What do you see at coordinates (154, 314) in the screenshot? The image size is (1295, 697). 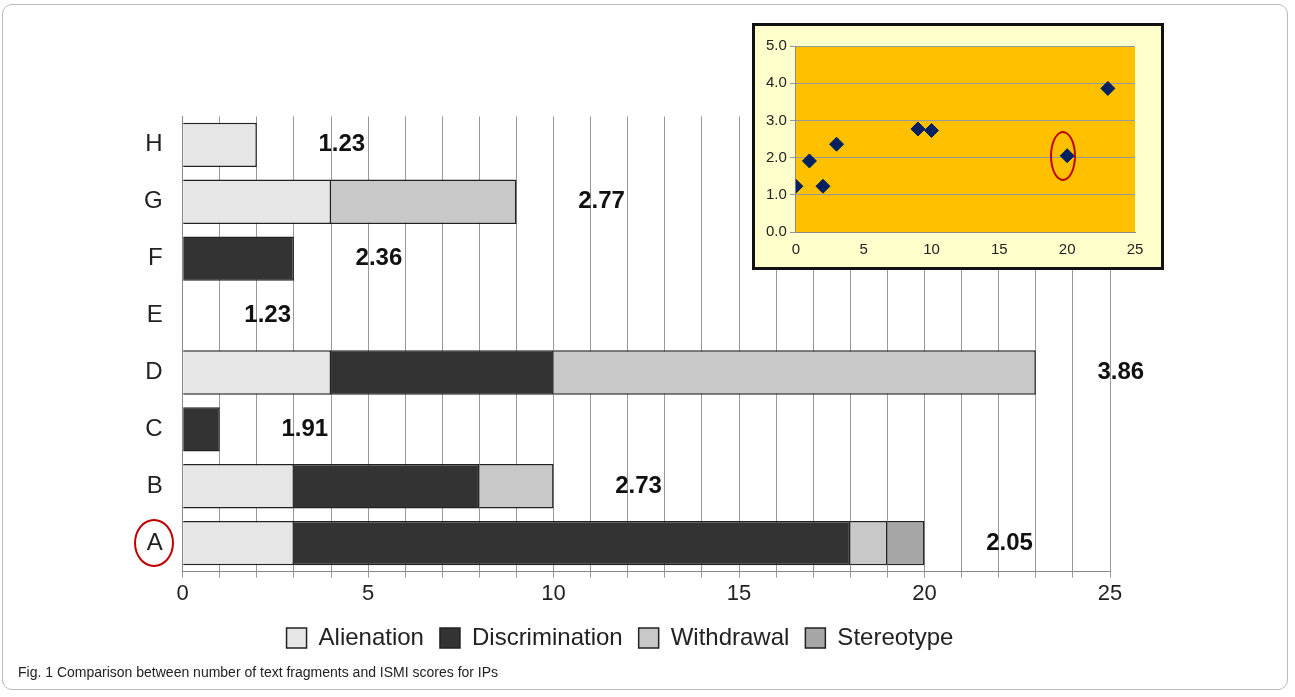 I see `y-tick-label: E` at bounding box center [154, 314].